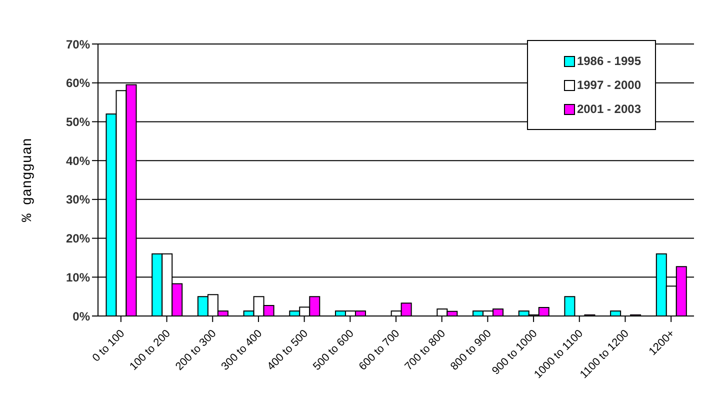 This screenshot has width=706, height=414. Describe the element at coordinates (78, 44) in the screenshot. I see `y-tick-label: 70%` at that location.